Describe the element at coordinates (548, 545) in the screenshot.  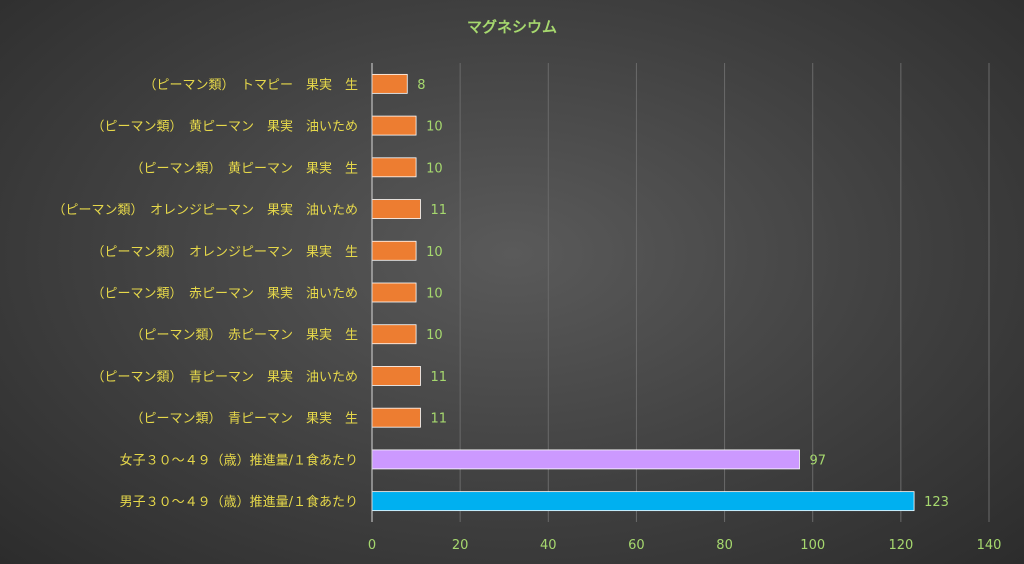
I see `x-tick-label: 40` at that location.